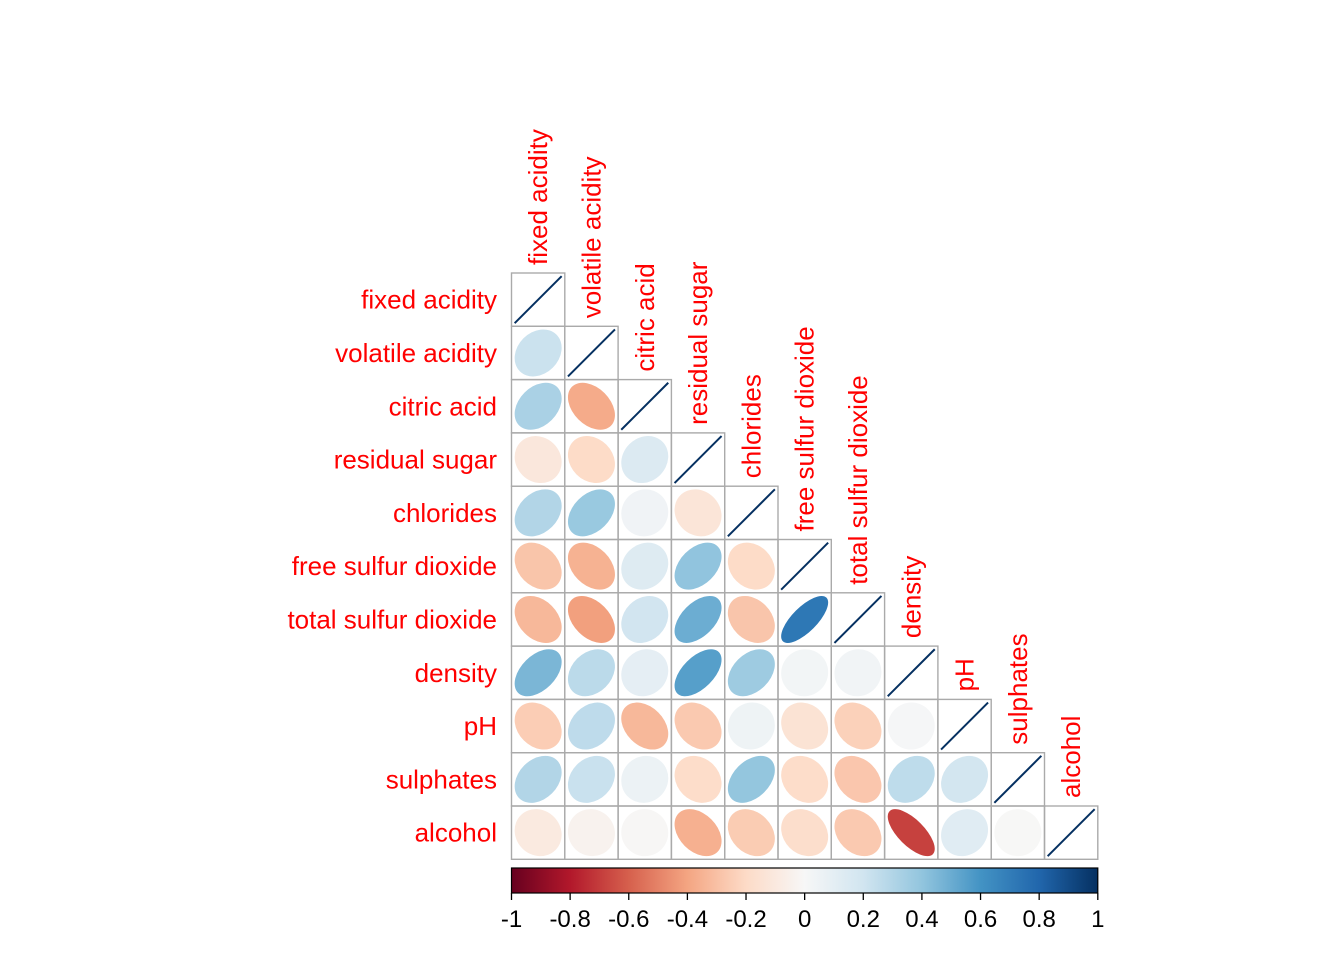 This screenshot has width=1344, height=960. What do you see at coordinates (456, 673) in the screenshot?
I see `row-label: density` at bounding box center [456, 673].